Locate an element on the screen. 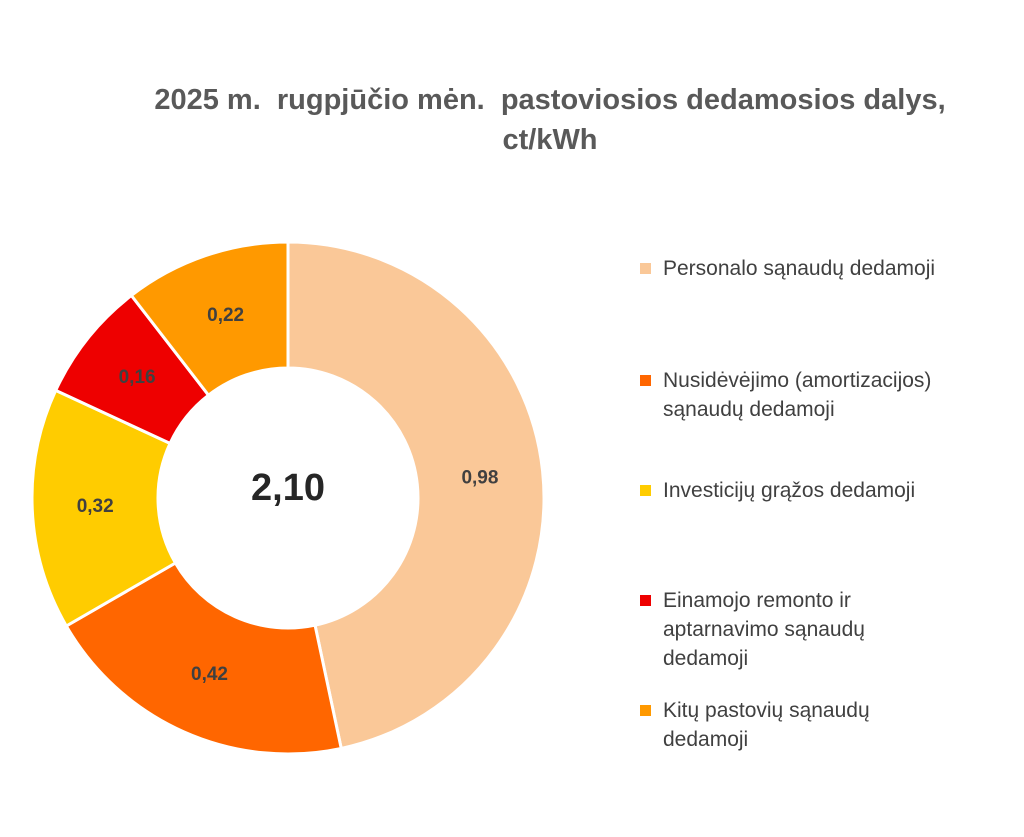  center-total-label: 2,10 is located at coordinates (288, 488).